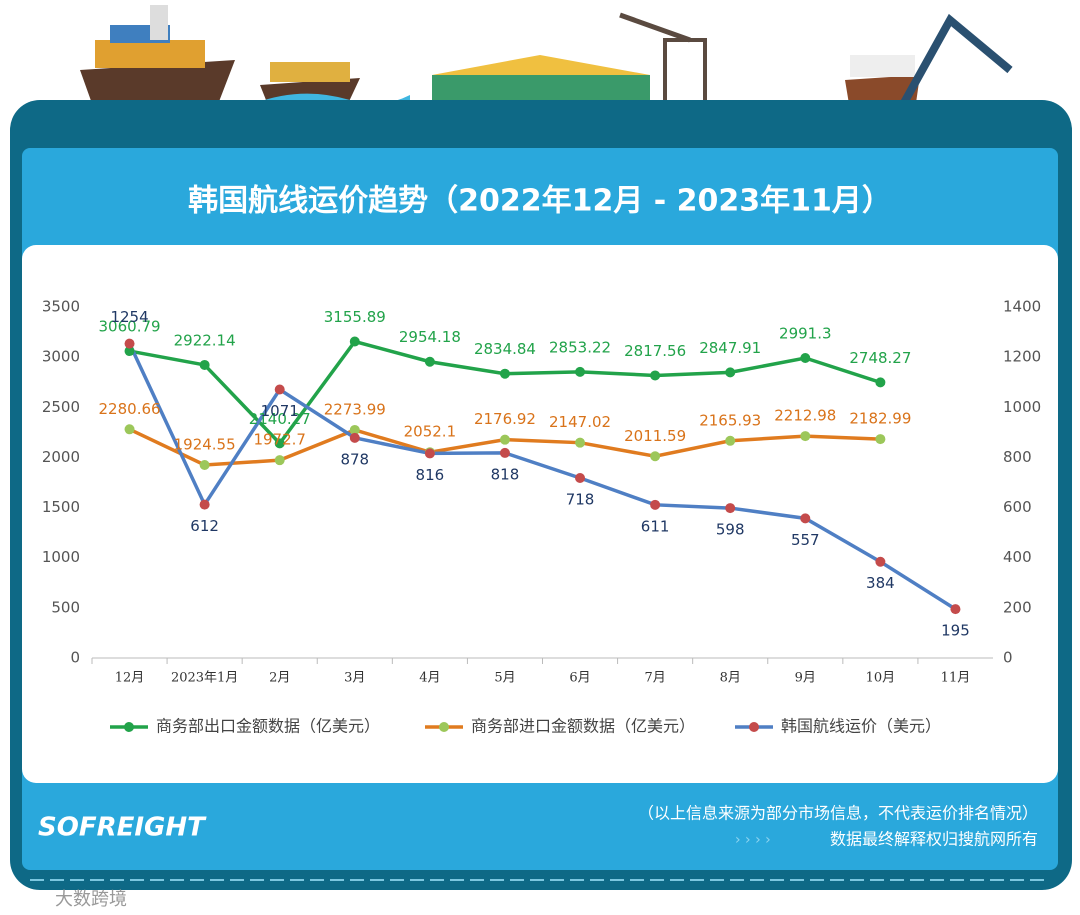 The width and height of the screenshot is (1080, 915). I want to click on value-label: 1071, so click(280, 411).